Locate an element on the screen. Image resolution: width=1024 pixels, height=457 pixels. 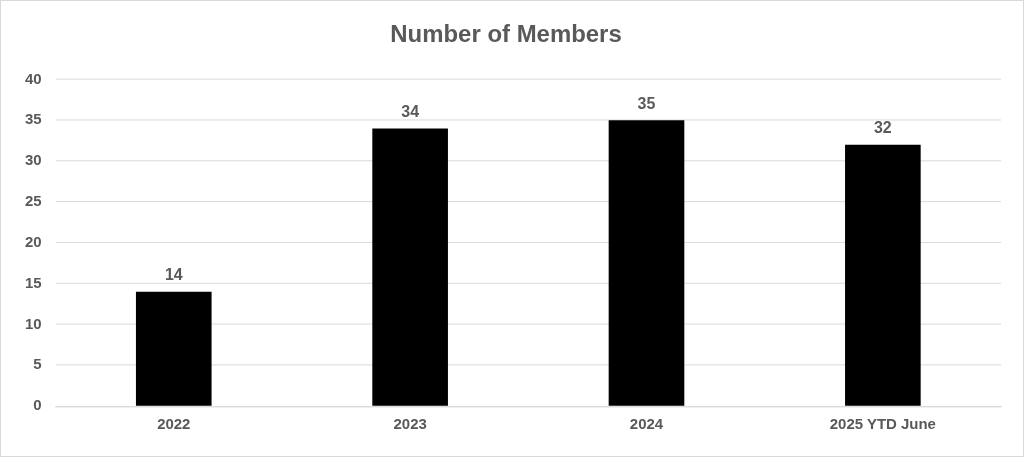
chart-title: Number of Members is located at coordinates (506, 33).